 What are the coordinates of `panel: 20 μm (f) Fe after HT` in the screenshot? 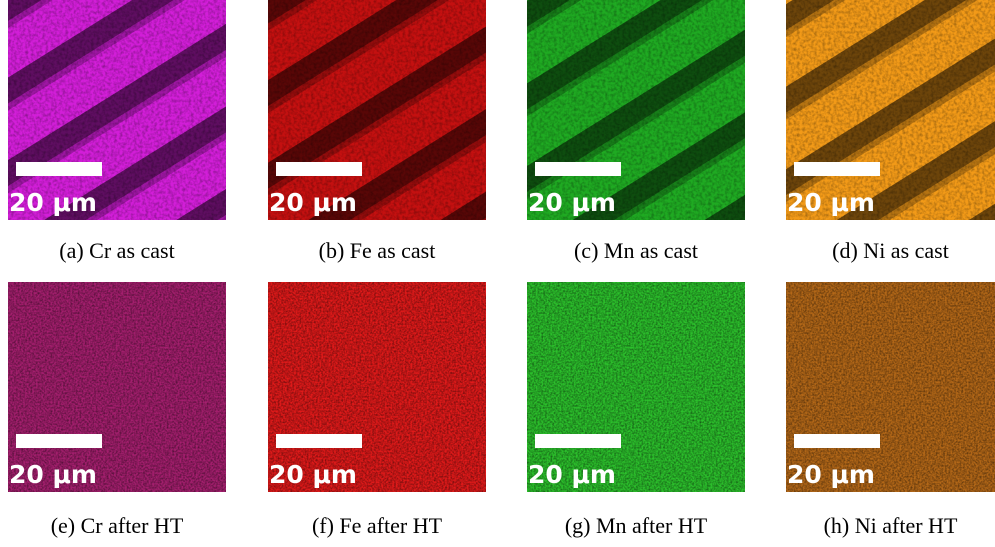 It's located at (377, 410).